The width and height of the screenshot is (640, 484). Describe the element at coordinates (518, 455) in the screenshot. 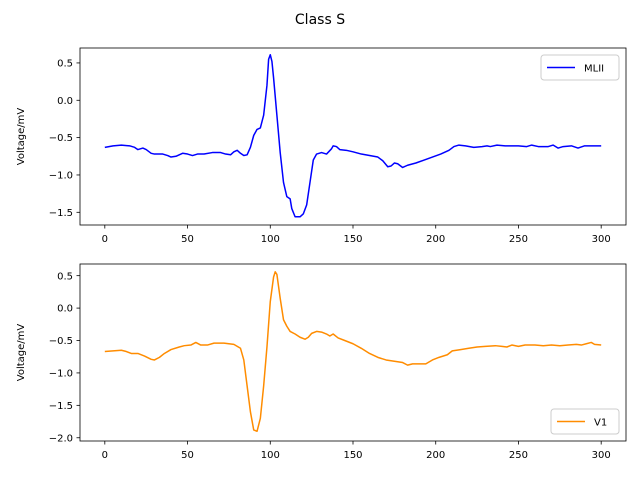

I see `subplot-1-x-tick-label: 250` at that location.